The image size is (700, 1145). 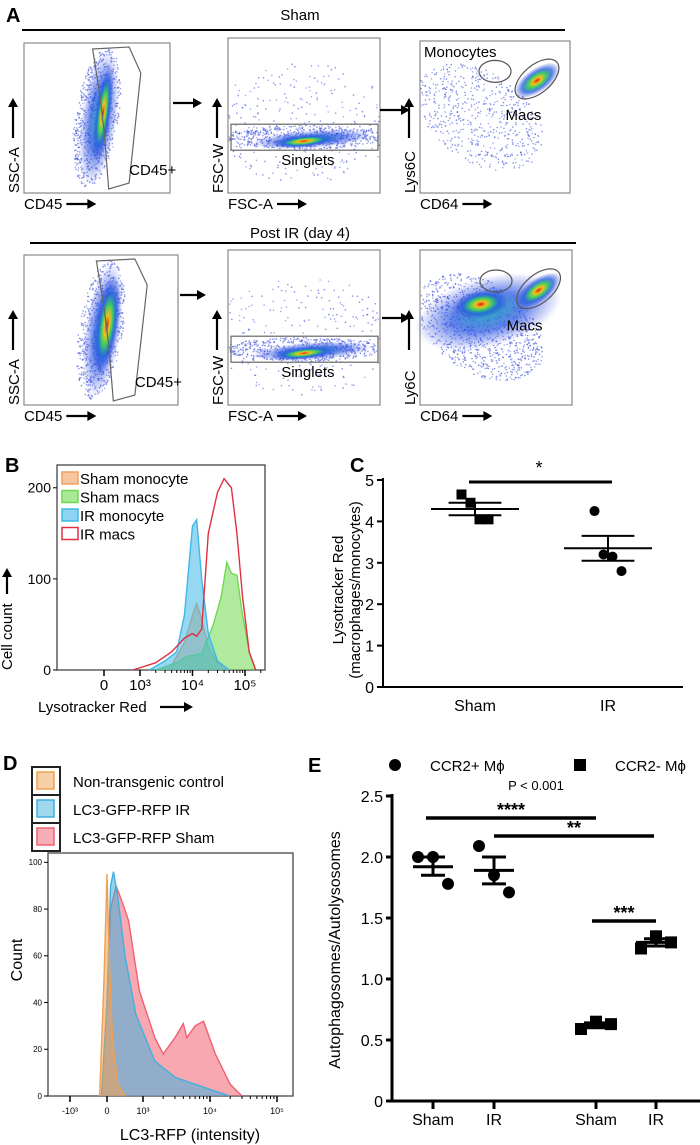 What do you see at coordinates (433, 1120) in the screenshot?
I see `x-tick-label: Sham` at bounding box center [433, 1120].